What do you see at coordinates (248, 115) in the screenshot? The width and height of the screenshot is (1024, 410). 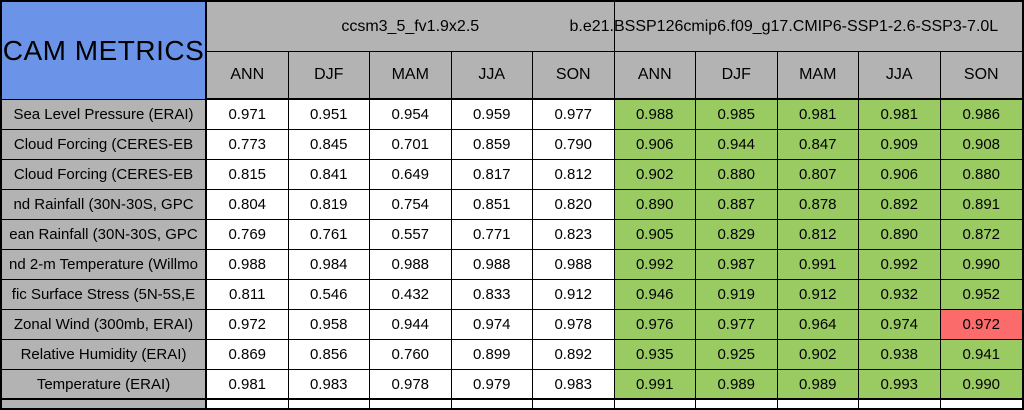 I see `value-cell: 0.971` at bounding box center [248, 115].